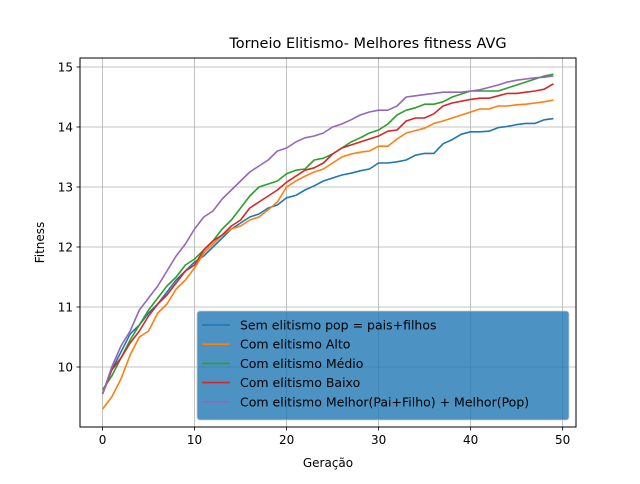 This screenshot has height=484, width=640. Describe the element at coordinates (40, 243) in the screenshot. I see `y-axis-label: Fitness` at that location.